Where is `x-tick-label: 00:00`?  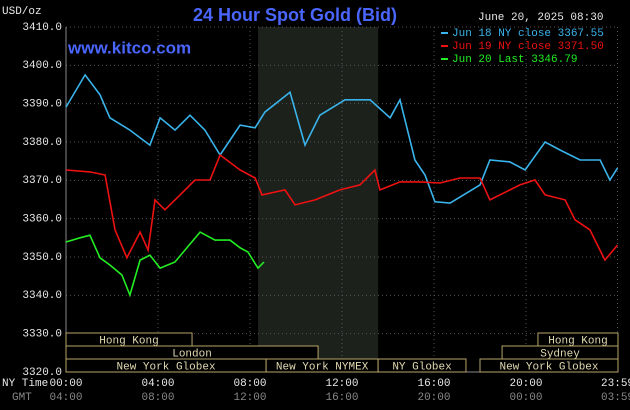 x-tick-label: 00:00 is located at coordinates (65, 384).